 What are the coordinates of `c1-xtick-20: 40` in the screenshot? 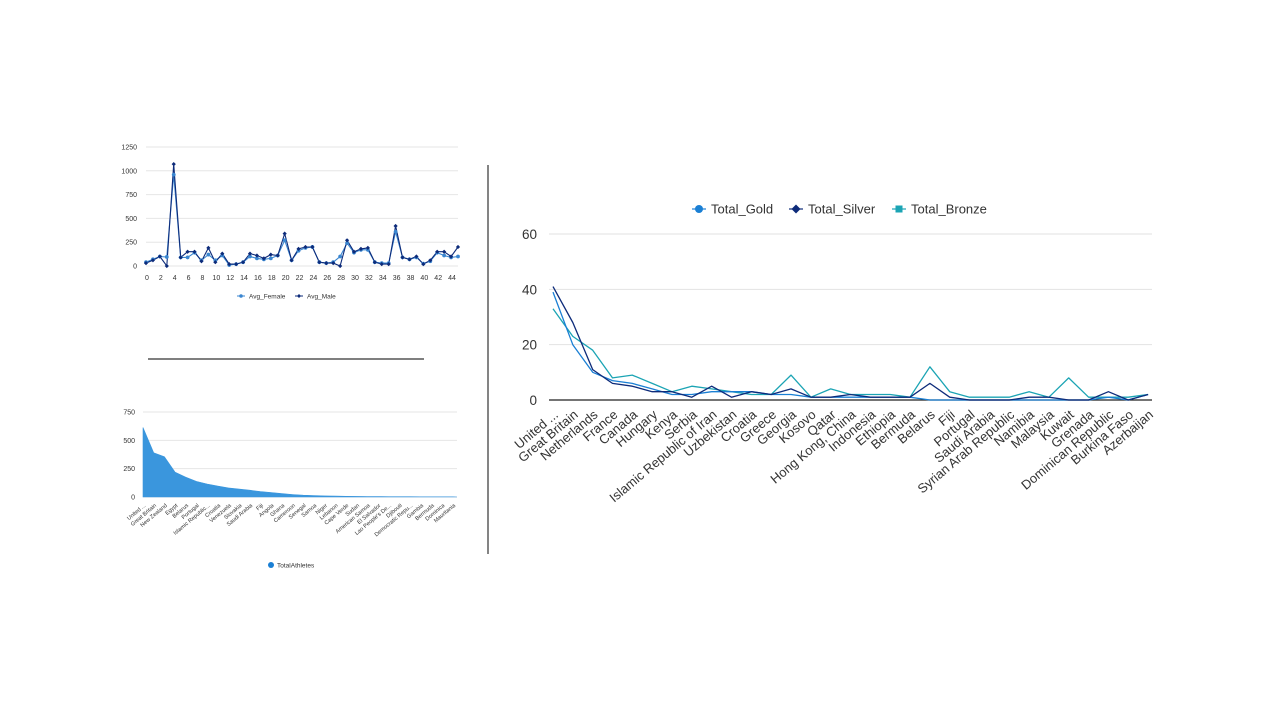 It's located at (424, 278).